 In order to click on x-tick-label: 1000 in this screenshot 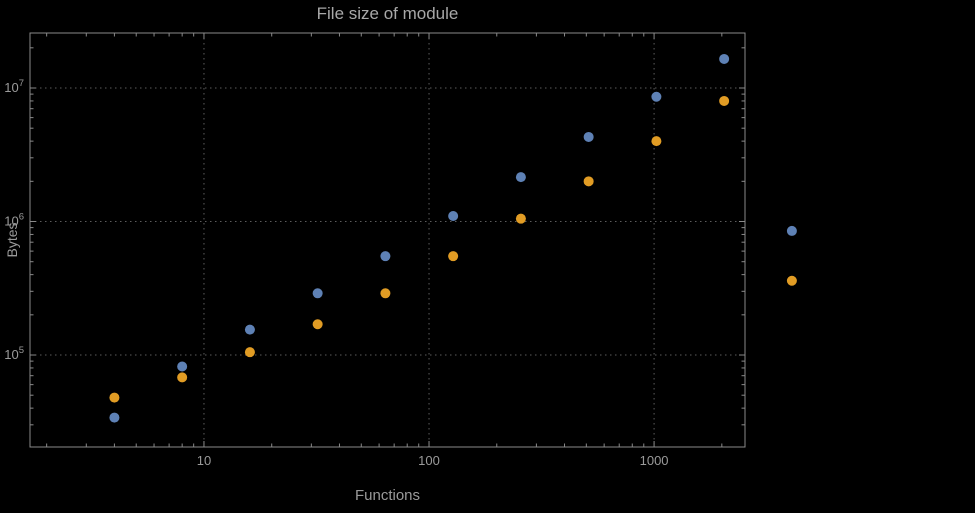, I will do `click(654, 460)`.